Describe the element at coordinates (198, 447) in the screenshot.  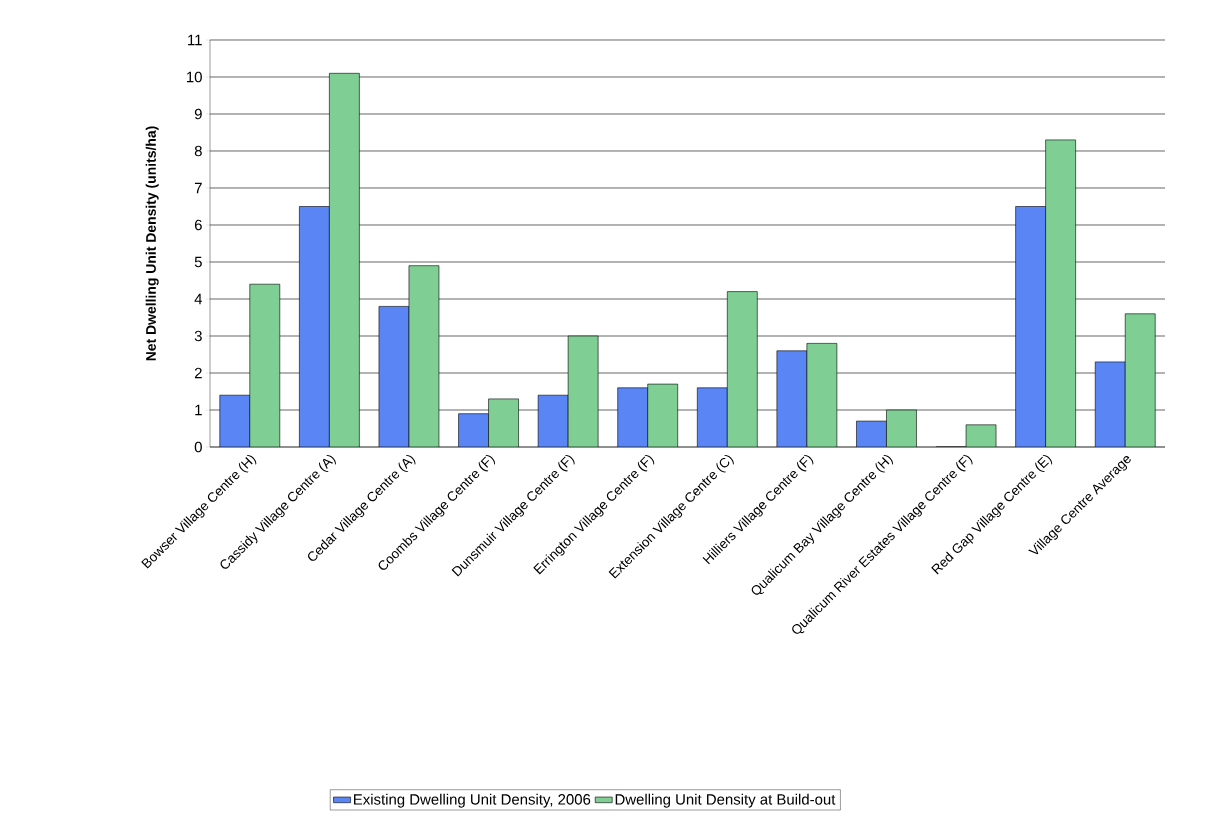
I see `y-tick-label: 0` at that location.